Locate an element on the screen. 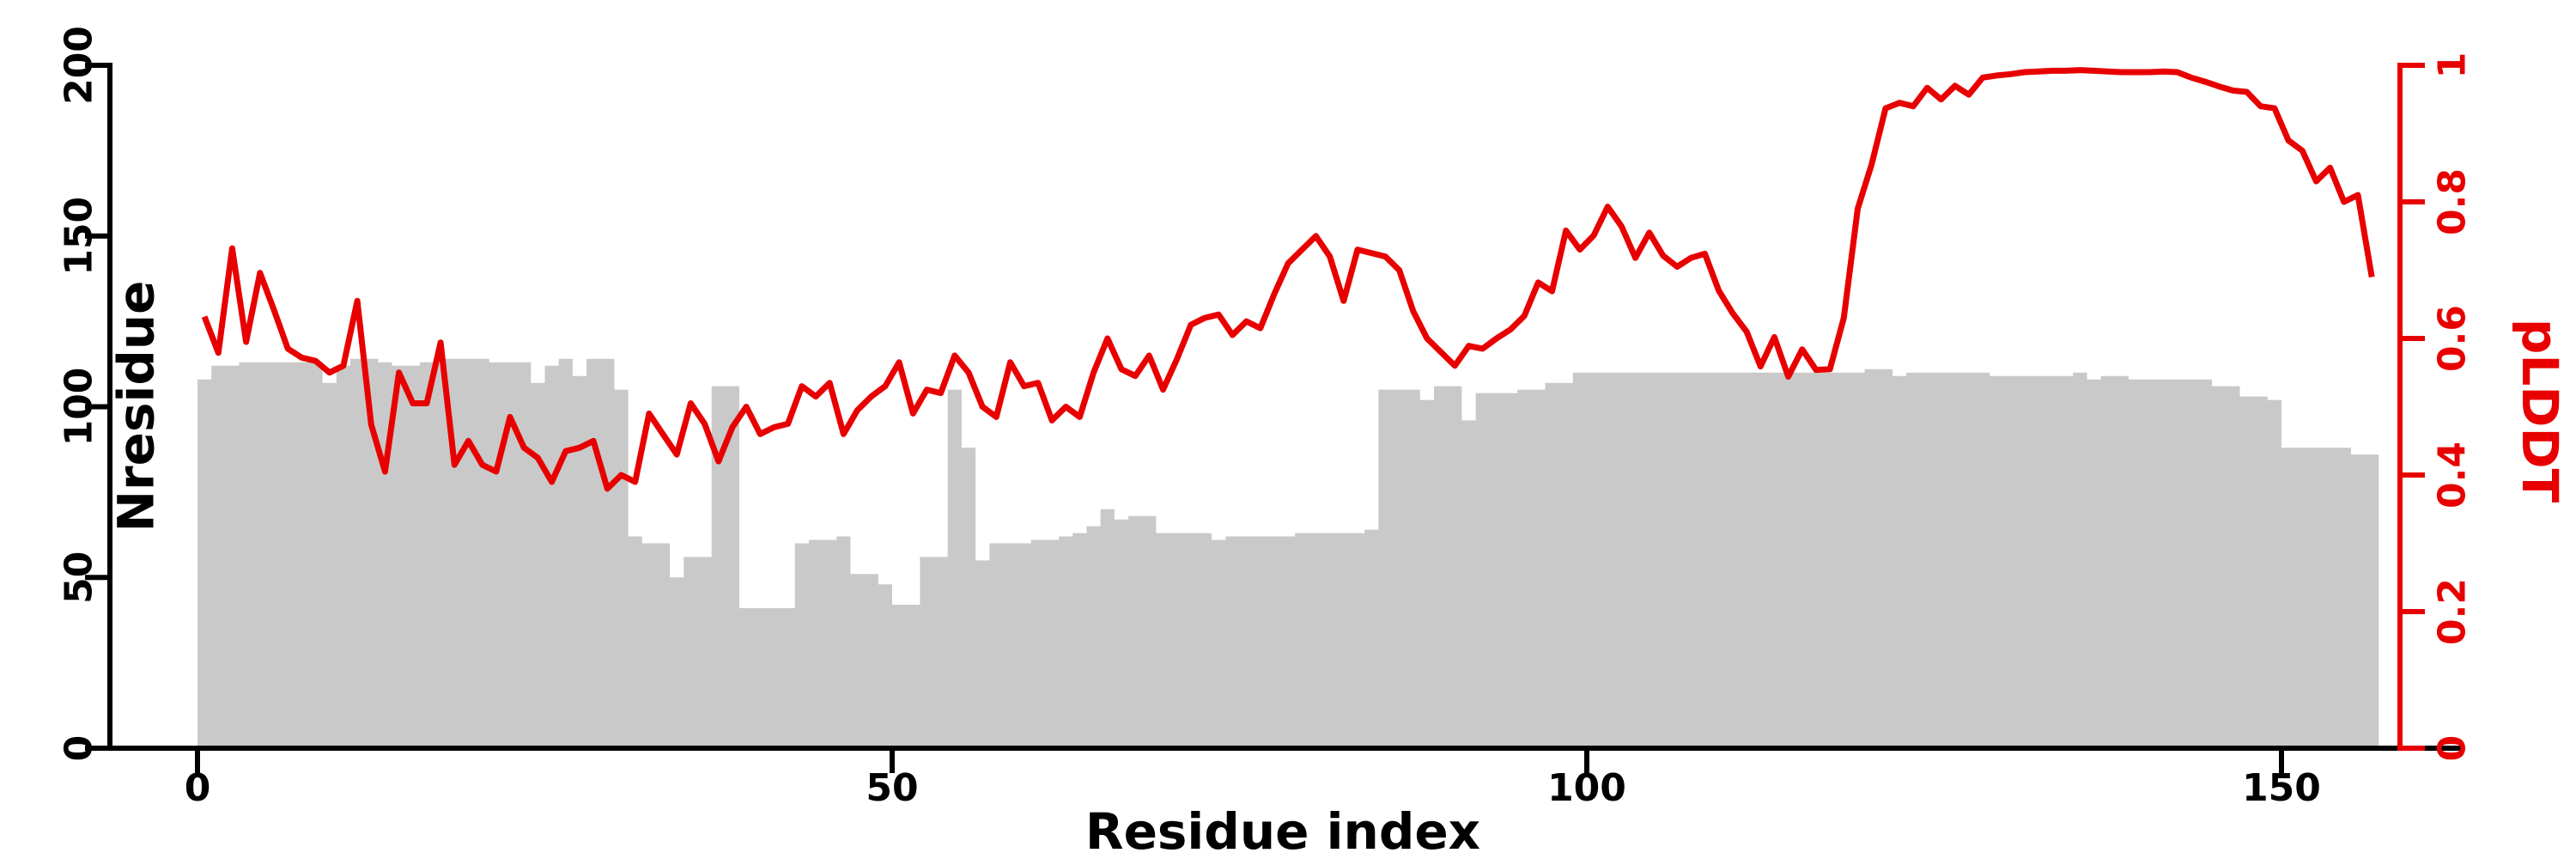 The height and width of the screenshot is (859, 2576). x-tick-label: 150 is located at coordinates (2281, 788).